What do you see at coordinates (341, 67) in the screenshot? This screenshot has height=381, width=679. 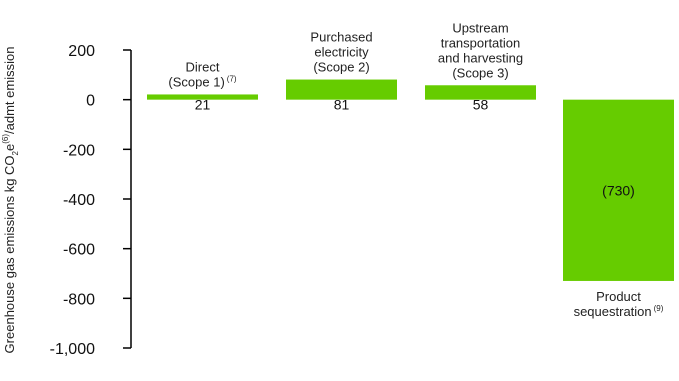 I see `category-label: (Scope 2)` at bounding box center [341, 67].